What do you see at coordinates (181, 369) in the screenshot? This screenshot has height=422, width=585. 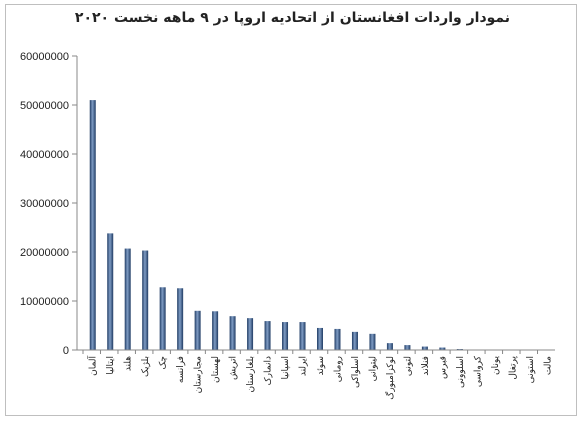 I see `category-label: فرانسه` at bounding box center [181, 369].